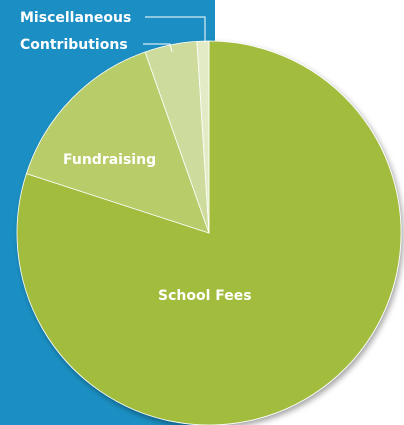 This screenshot has height=425, width=404. What do you see at coordinates (75, 18) in the screenshot?
I see `label-miscellaneous: Miscellaneous` at bounding box center [75, 18].